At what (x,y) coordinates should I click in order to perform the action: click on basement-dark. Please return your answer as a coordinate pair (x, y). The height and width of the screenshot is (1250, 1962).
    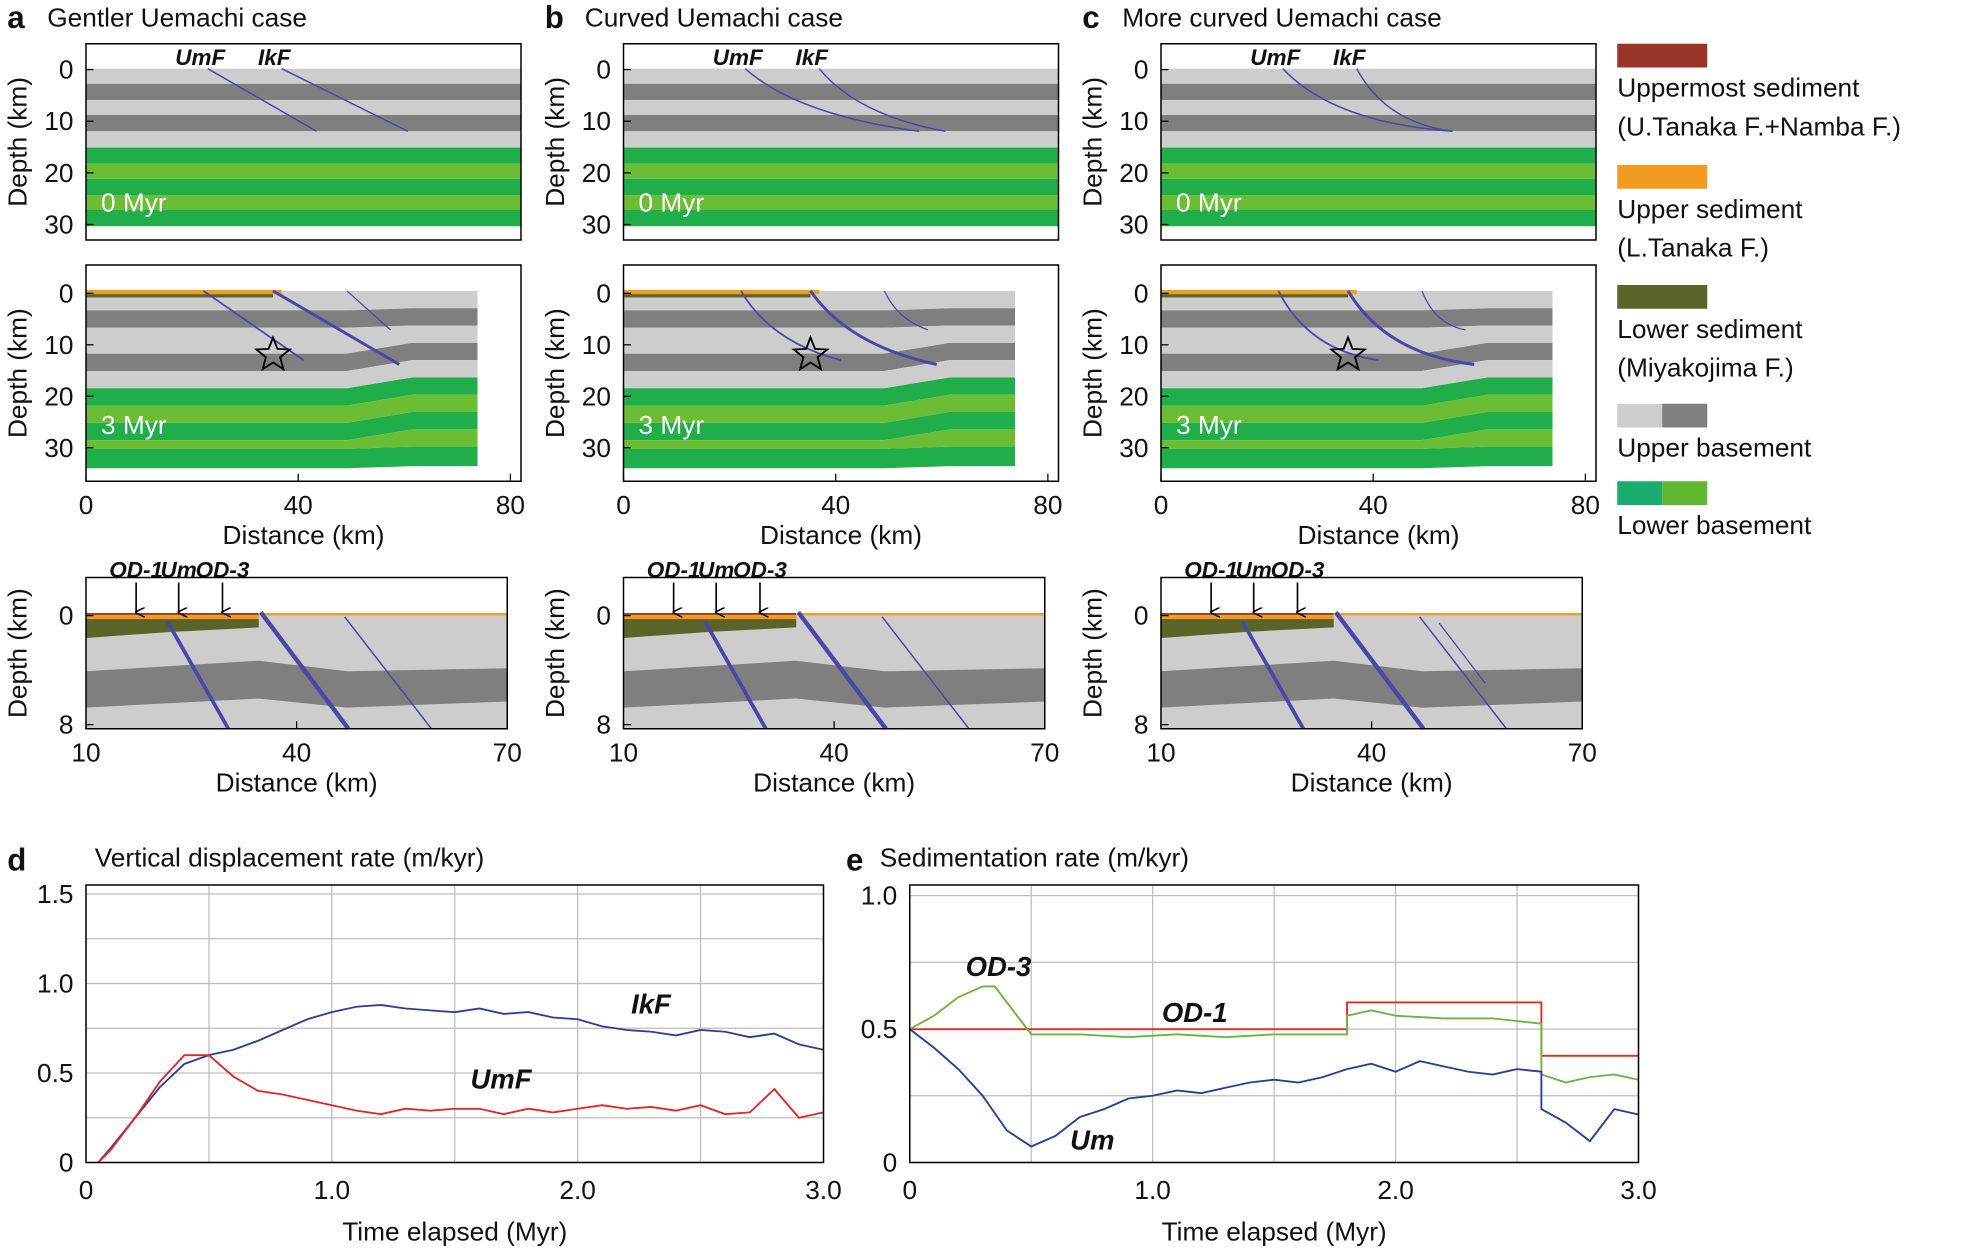
    Looking at the image, I should click on (297, 684).